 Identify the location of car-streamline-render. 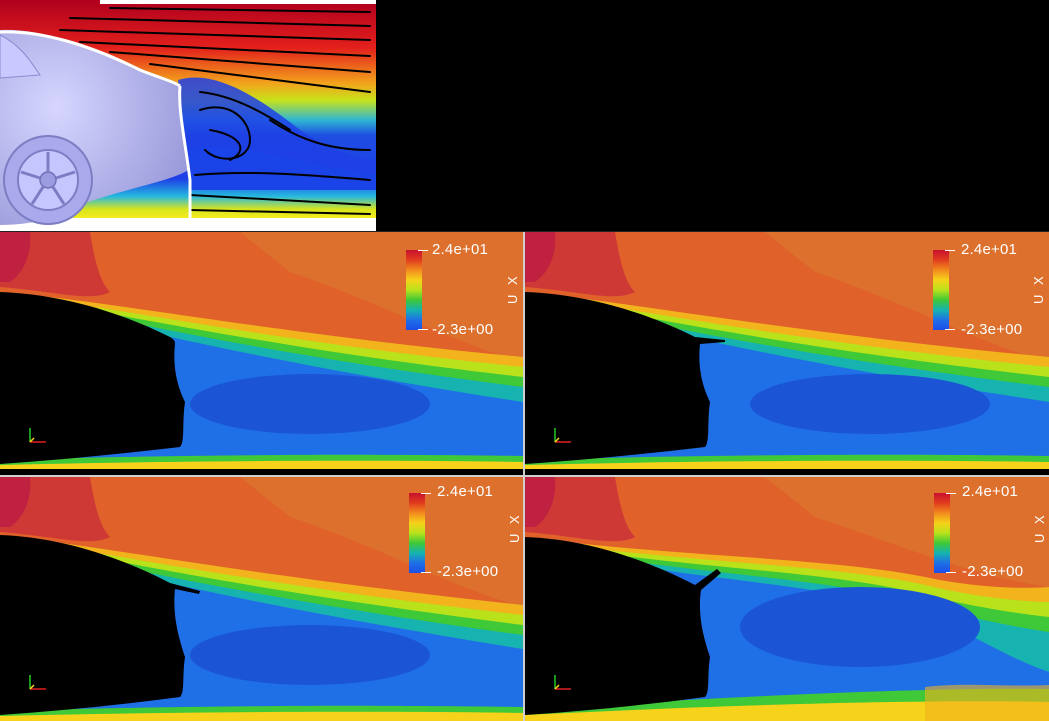
(188, 115).